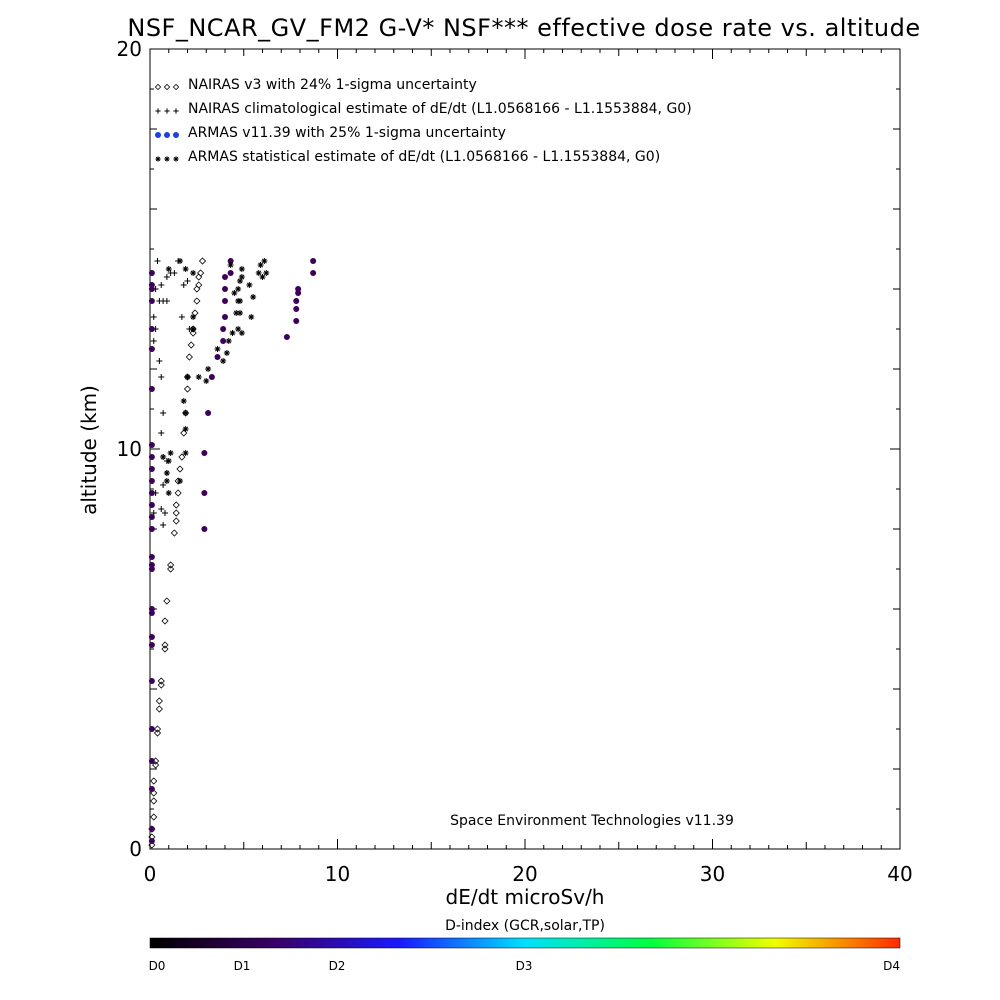 The width and height of the screenshot is (1000, 1000). What do you see at coordinates (150, 874) in the screenshot?
I see `x-tick-label: 0` at bounding box center [150, 874].